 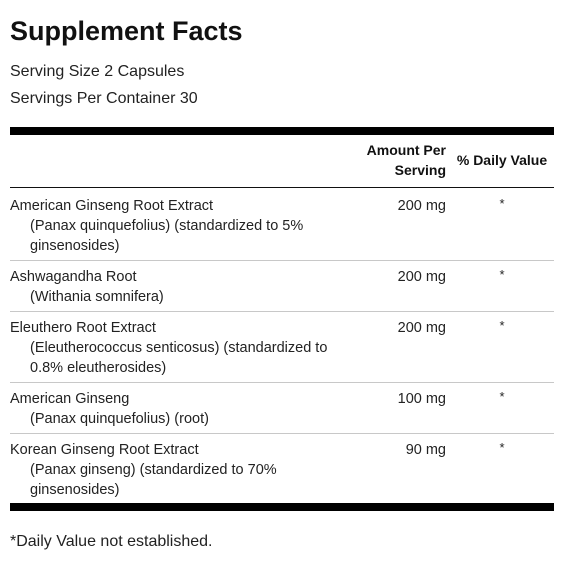 What do you see at coordinates (119, 419) in the screenshot?
I see `ingredient-detail: (Panax quinquefolius) (root)` at bounding box center [119, 419].